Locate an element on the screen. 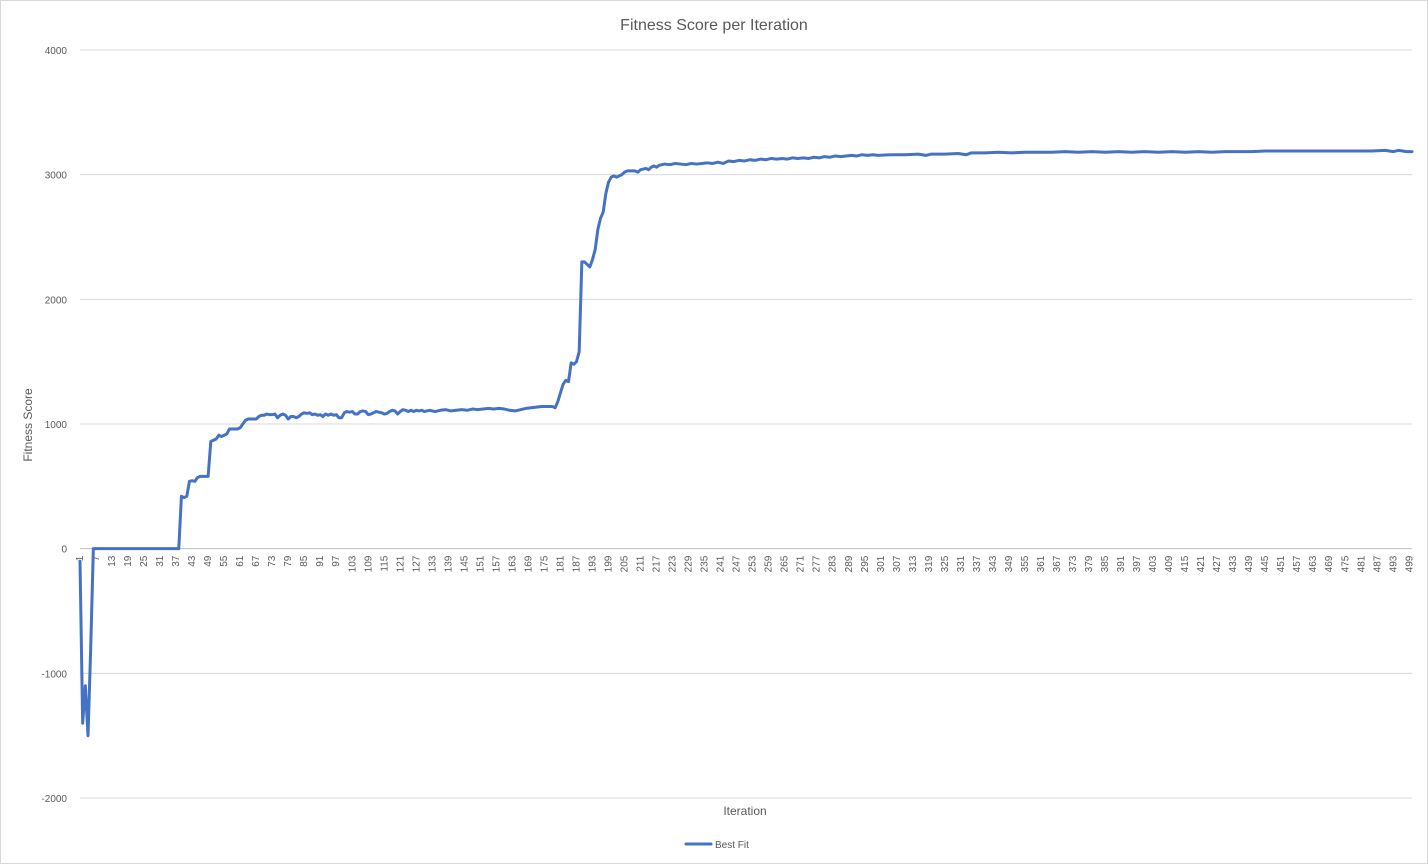  x-tick-label: 91 is located at coordinates (320, 561).